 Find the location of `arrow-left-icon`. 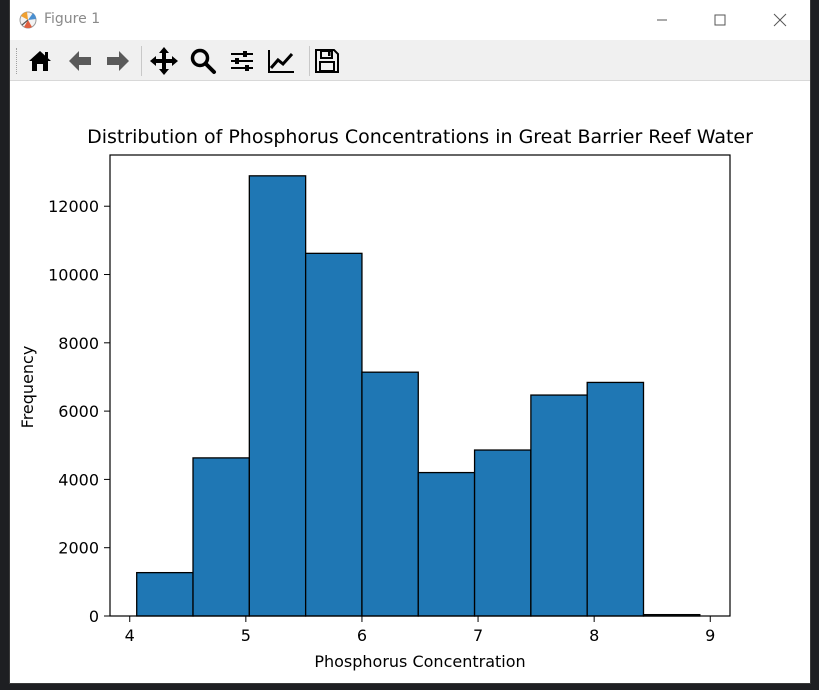

arrow-left-icon is located at coordinates (80, 61).